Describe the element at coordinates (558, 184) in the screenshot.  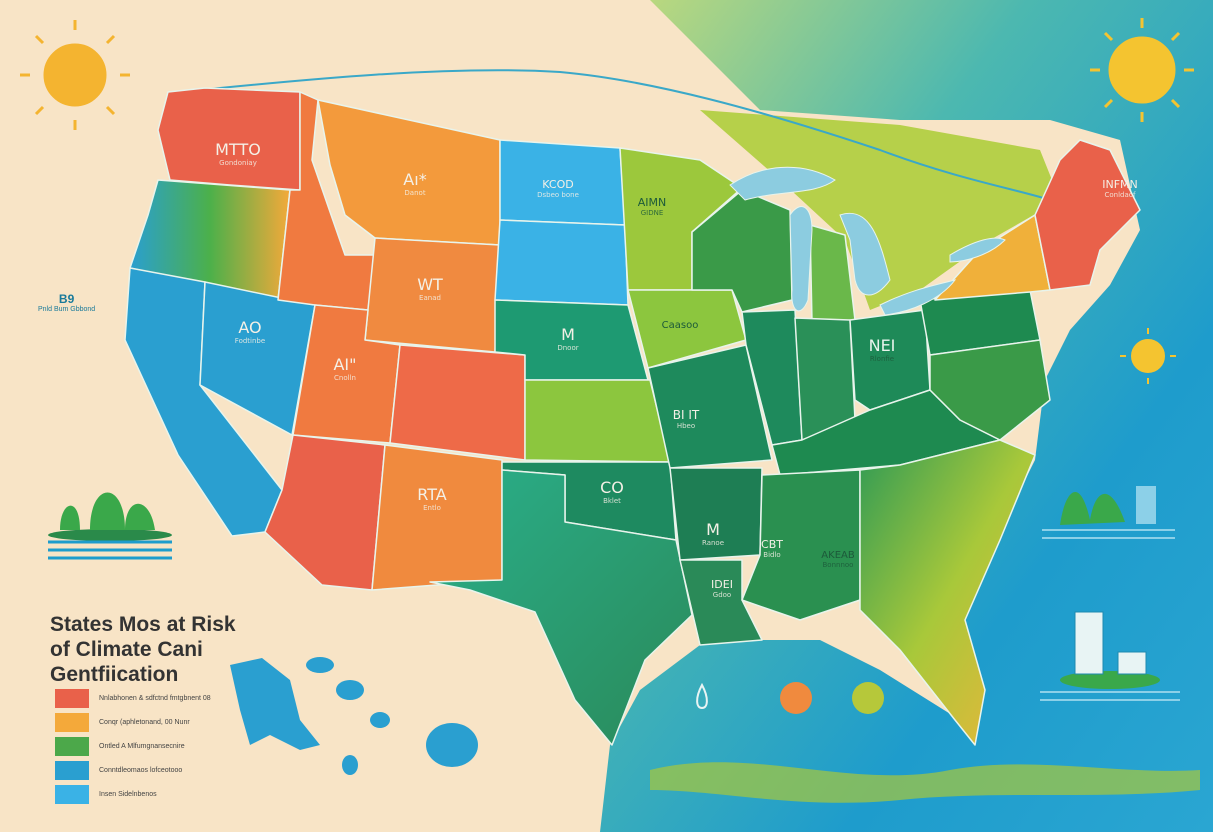
I see `state-label-name: KCOD` at that location.